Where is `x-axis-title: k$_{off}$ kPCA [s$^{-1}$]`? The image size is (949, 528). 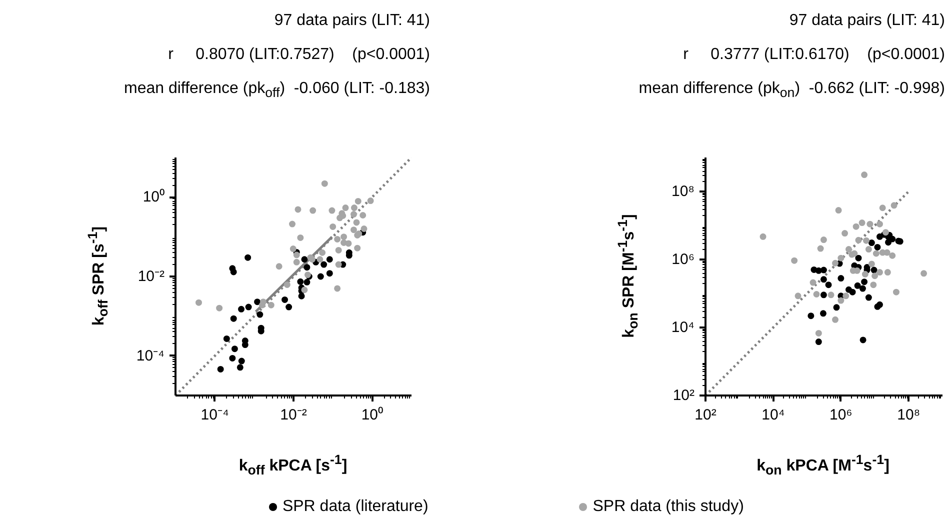
x-axis-title: k$_{off}$ kPCA [s$^{-1}$] is located at coordinates (293, 465).